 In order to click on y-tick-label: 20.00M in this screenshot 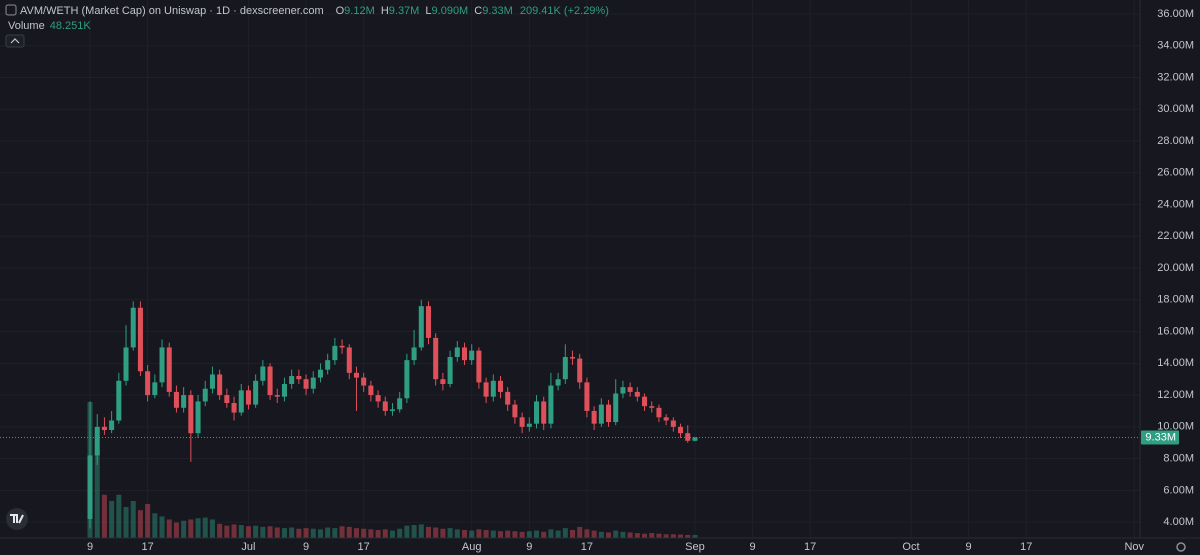, I will do `click(1175, 268)`.